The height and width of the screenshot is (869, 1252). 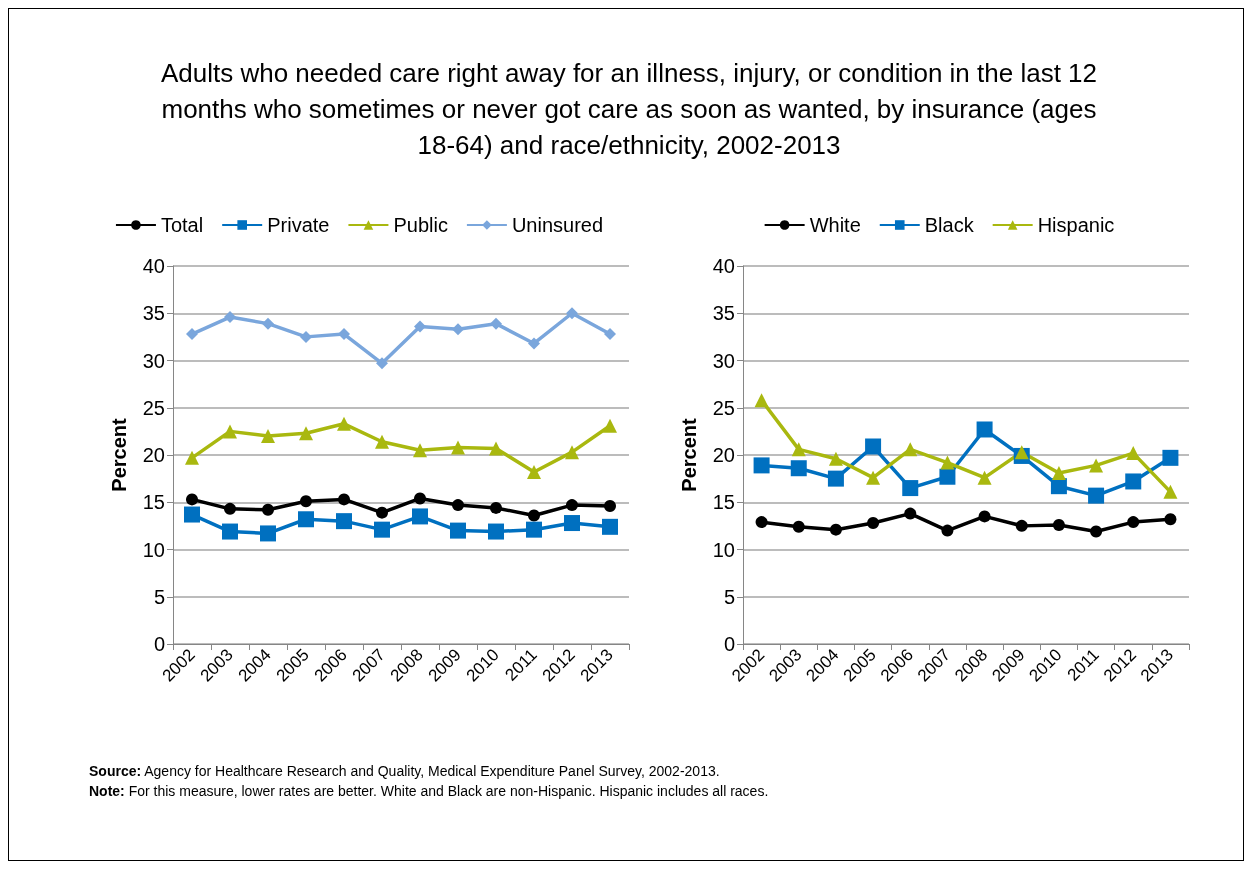 I want to click on legend-label: Total, so click(x=182, y=225).